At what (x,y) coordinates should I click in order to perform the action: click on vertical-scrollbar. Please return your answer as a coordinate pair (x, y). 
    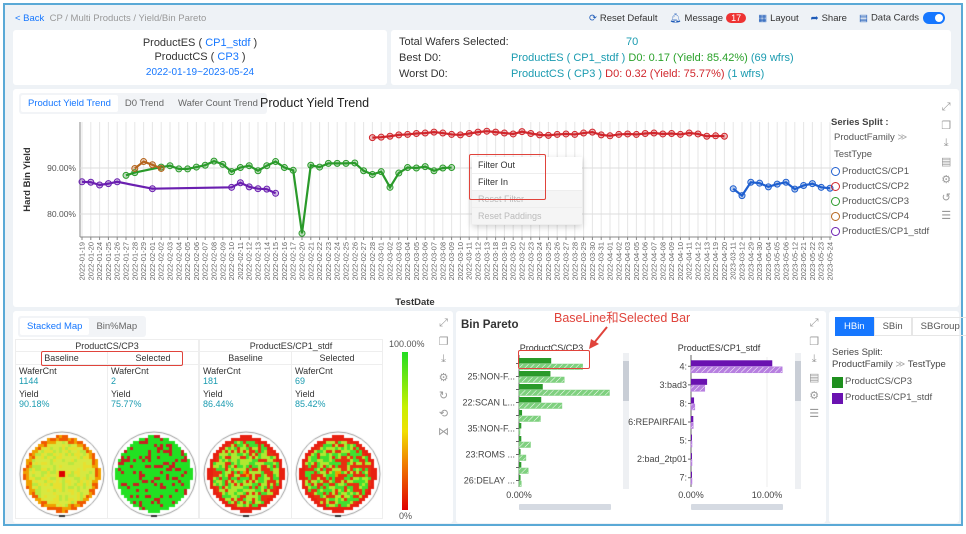
    Looking at the image, I should click on (798, 421).